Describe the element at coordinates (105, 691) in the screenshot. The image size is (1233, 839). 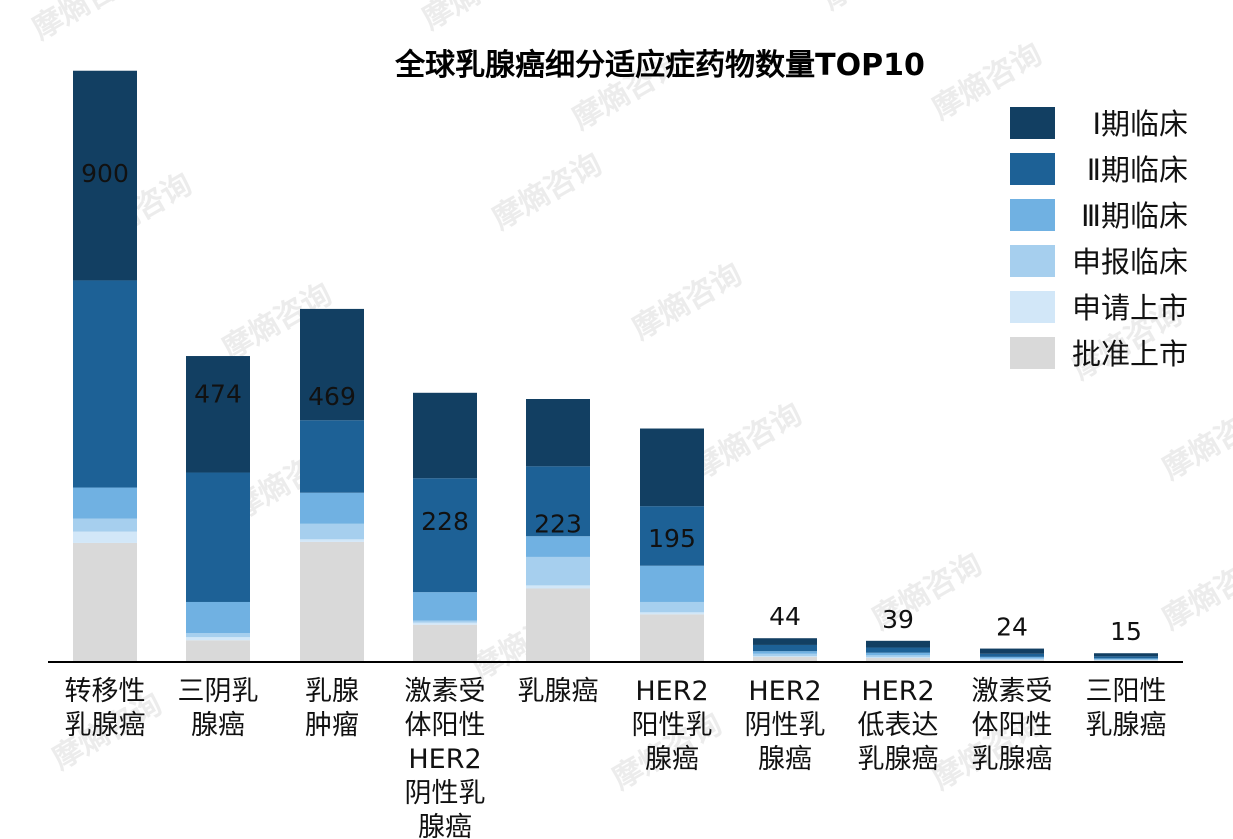
I see `category-label: 转移性` at that location.